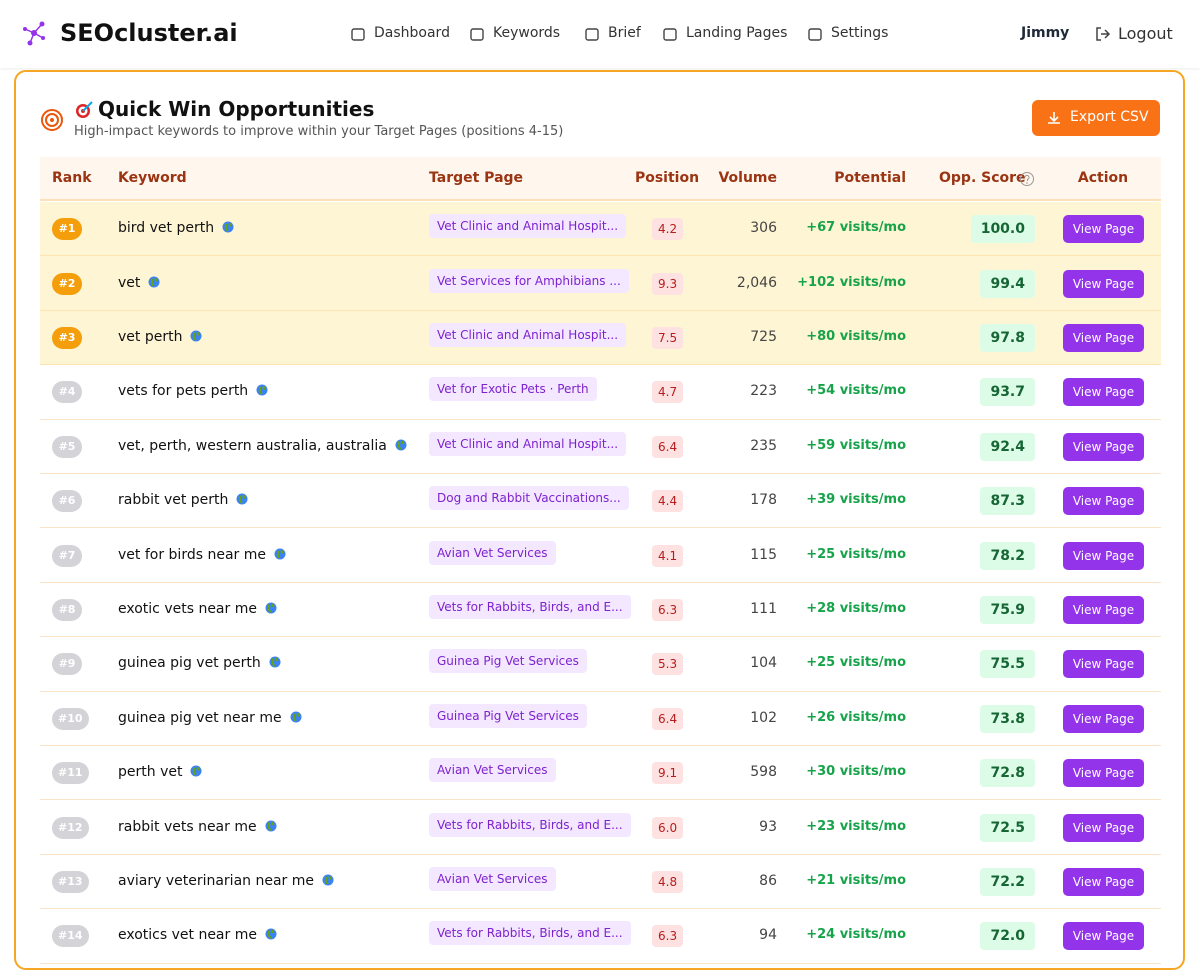  What do you see at coordinates (763, 663) in the screenshot?
I see `volume: 104` at bounding box center [763, 663].